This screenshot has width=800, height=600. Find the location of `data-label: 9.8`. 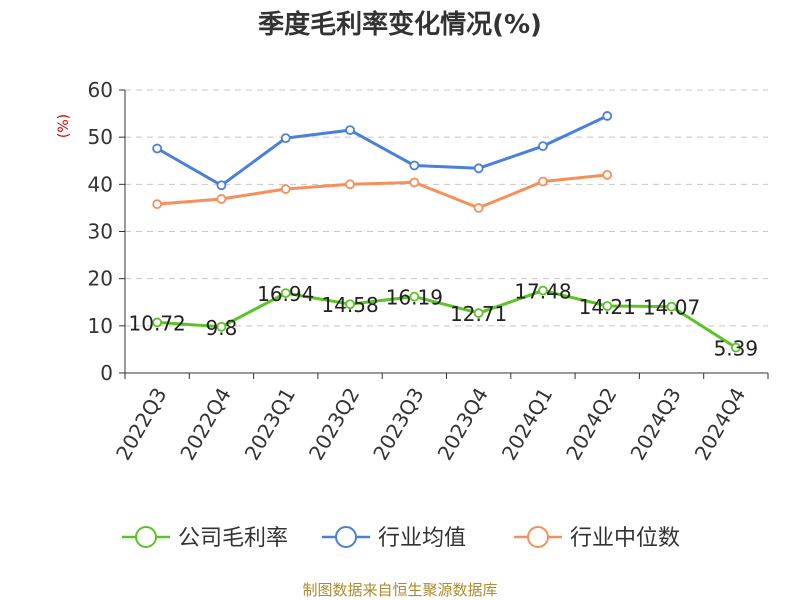

data-label: 9.8 is located at coordinates (222, 328).